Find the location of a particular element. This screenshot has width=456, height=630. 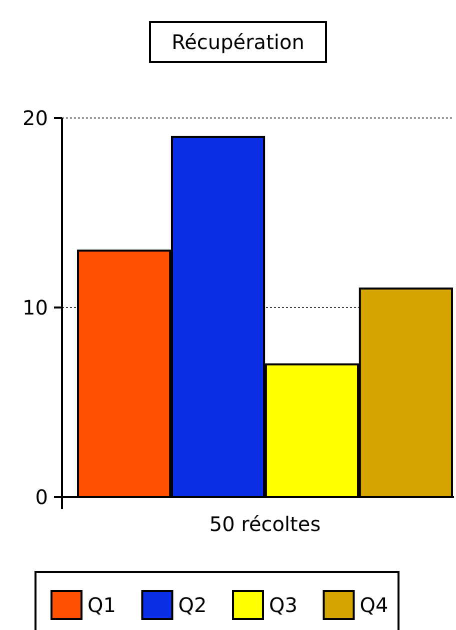

legend-label: Q1 is located at coordinates (102, 605).